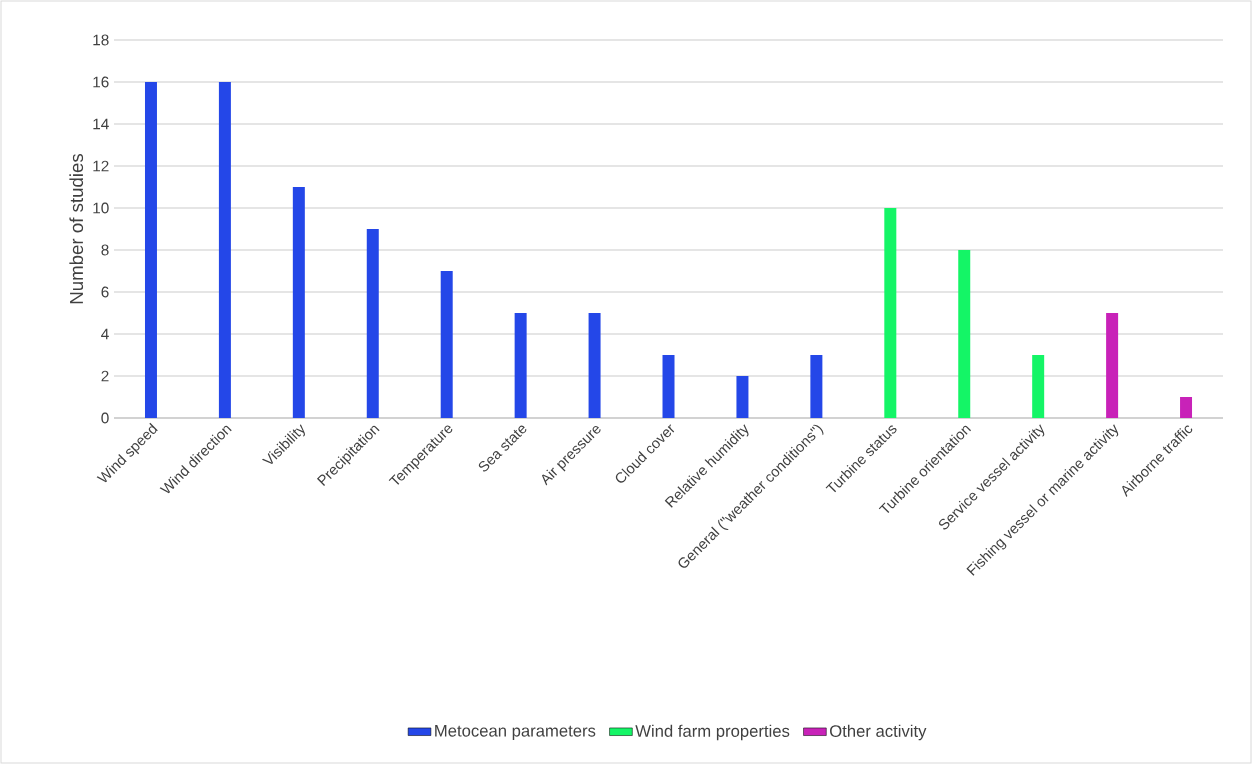  What do you see at coordinates (76, 228) in the screenshot?
I see `y-axis-title: Number of studies` at bounding box center [76, 228].